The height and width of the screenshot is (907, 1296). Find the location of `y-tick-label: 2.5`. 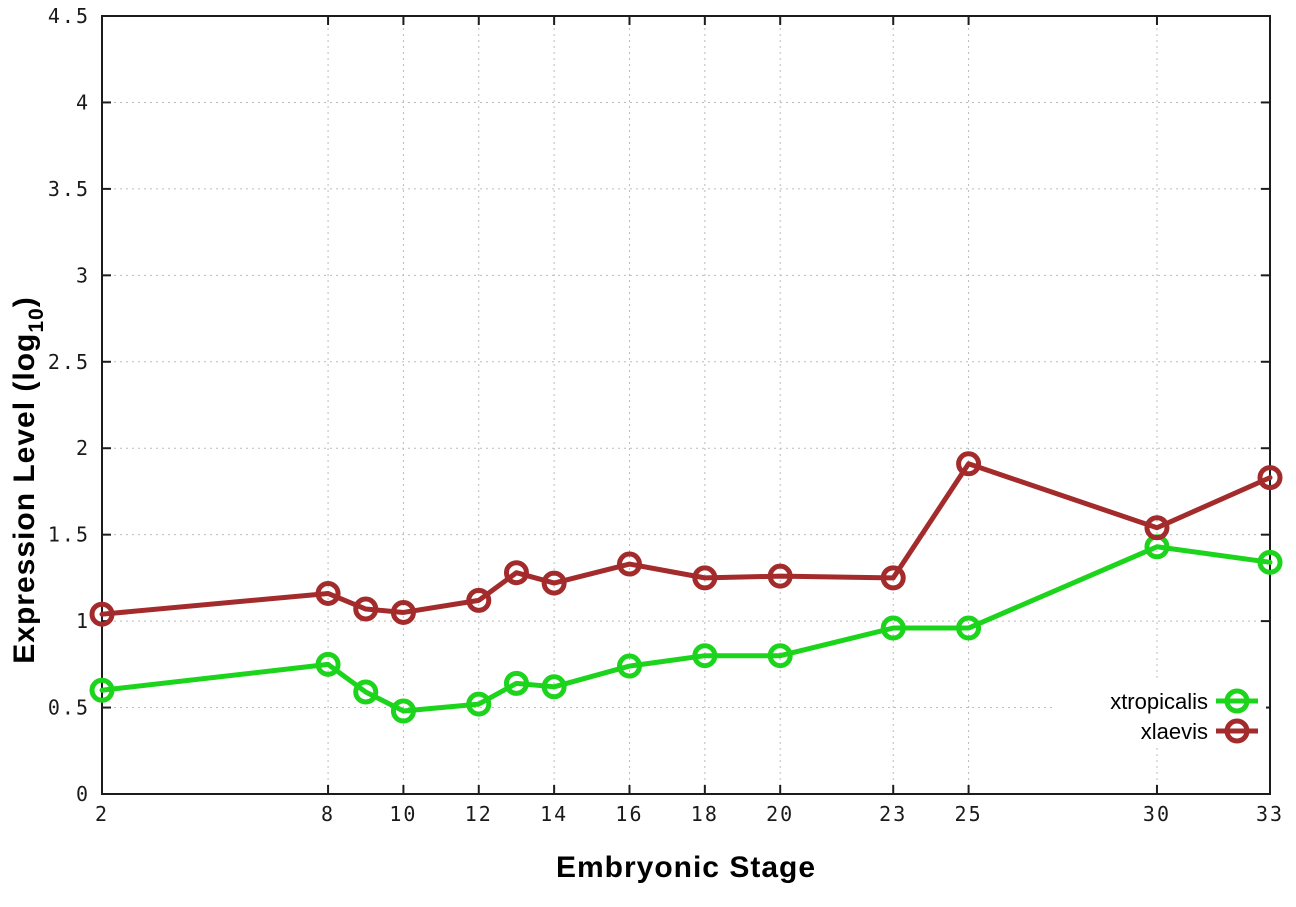

y-tick-label: 2.5 is located at coordinates (69, 362).